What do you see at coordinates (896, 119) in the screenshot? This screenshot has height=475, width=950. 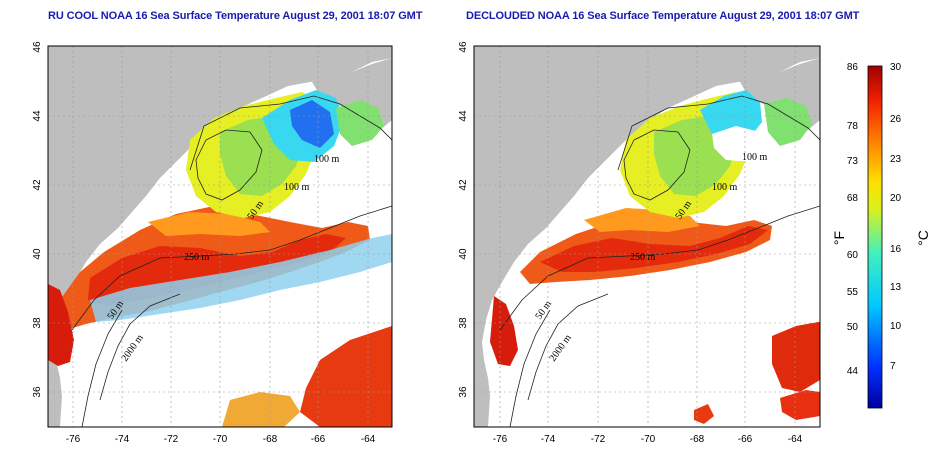 I see `celsius-tick-label: 26` at bounding box center [896, 119].